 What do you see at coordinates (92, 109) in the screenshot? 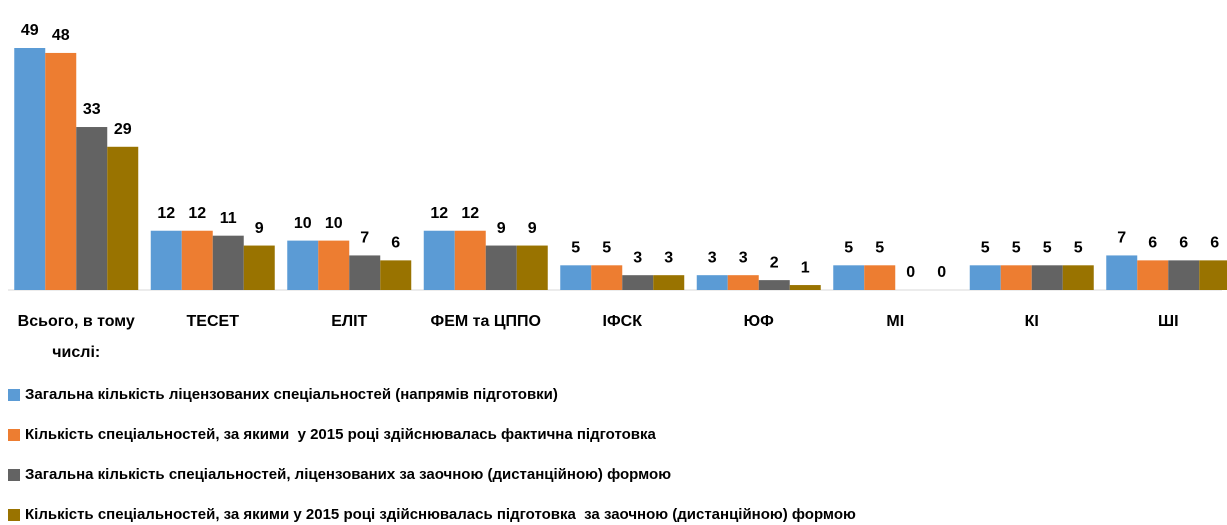
I see `value-label: 33` at bounding box center [92, 109].